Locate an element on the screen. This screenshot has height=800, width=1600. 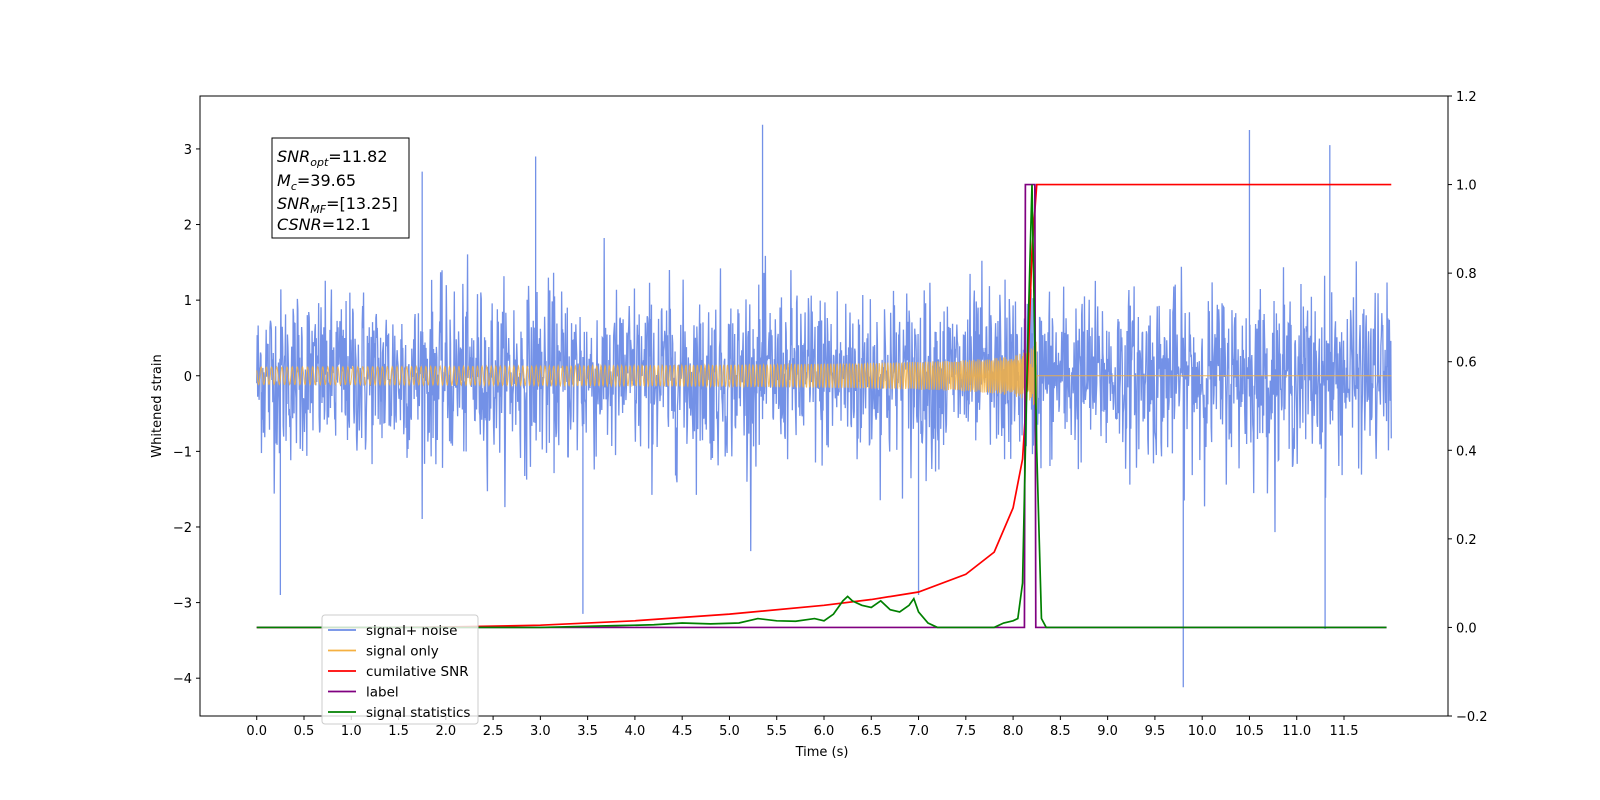
legend-label: label is located at coordinates (382, 693).